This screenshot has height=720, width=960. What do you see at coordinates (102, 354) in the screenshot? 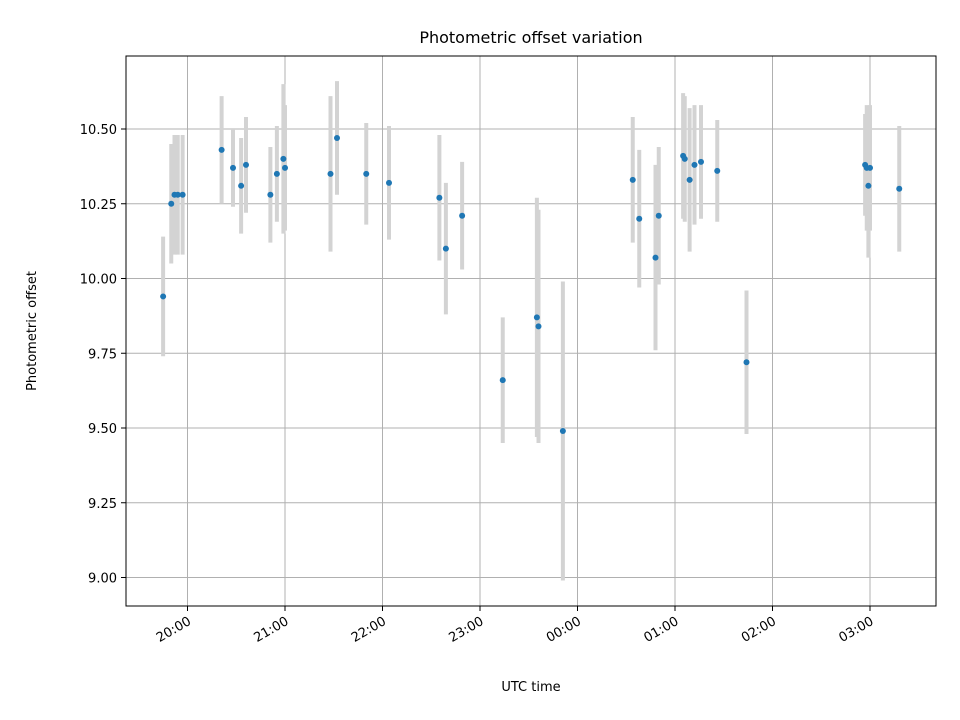
I see `y-tick-label: 9.75` at bounding box center [102, 354].